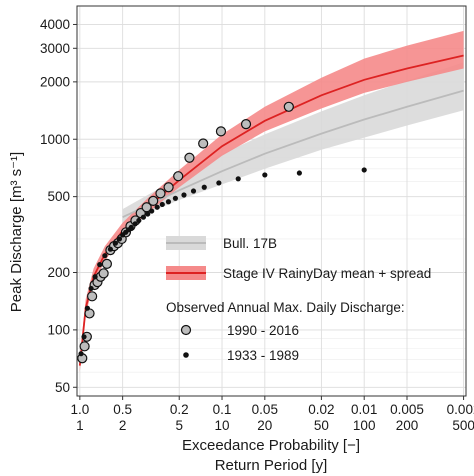 The width and height of the screenshot is (474, 476). I want to click on x-tick-label-probability: 0.005, so click(407, 409).